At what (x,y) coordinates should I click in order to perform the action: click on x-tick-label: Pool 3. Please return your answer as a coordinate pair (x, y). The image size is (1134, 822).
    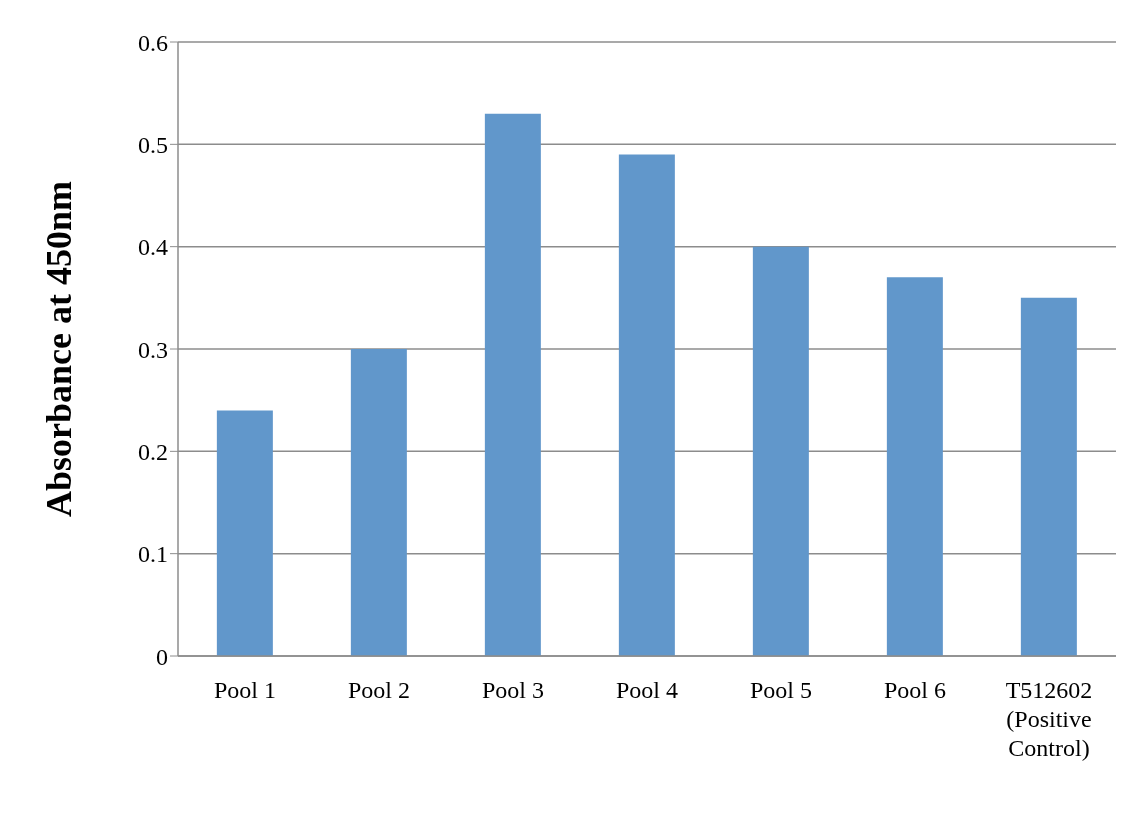
    Looking at the image, I should click on (513, 690).